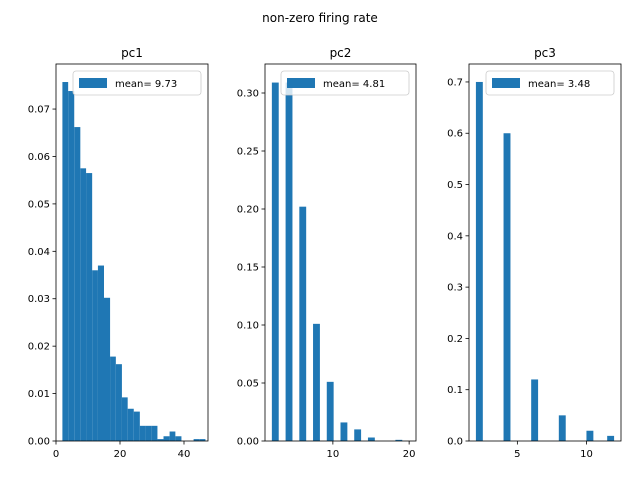  I want to click on y-tick-label: 0.15, so click(248, 268).